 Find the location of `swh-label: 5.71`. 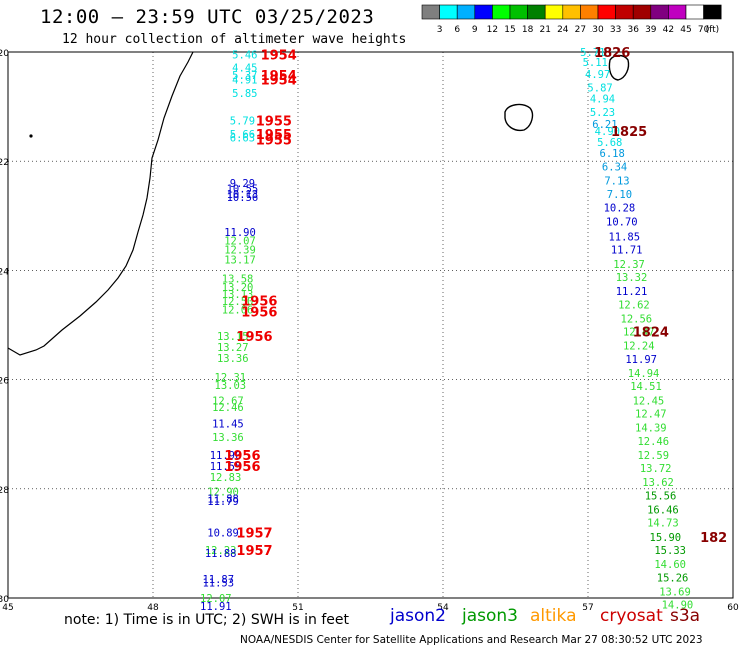

swh-label: 5.71 is located at coordinates (592, 53).